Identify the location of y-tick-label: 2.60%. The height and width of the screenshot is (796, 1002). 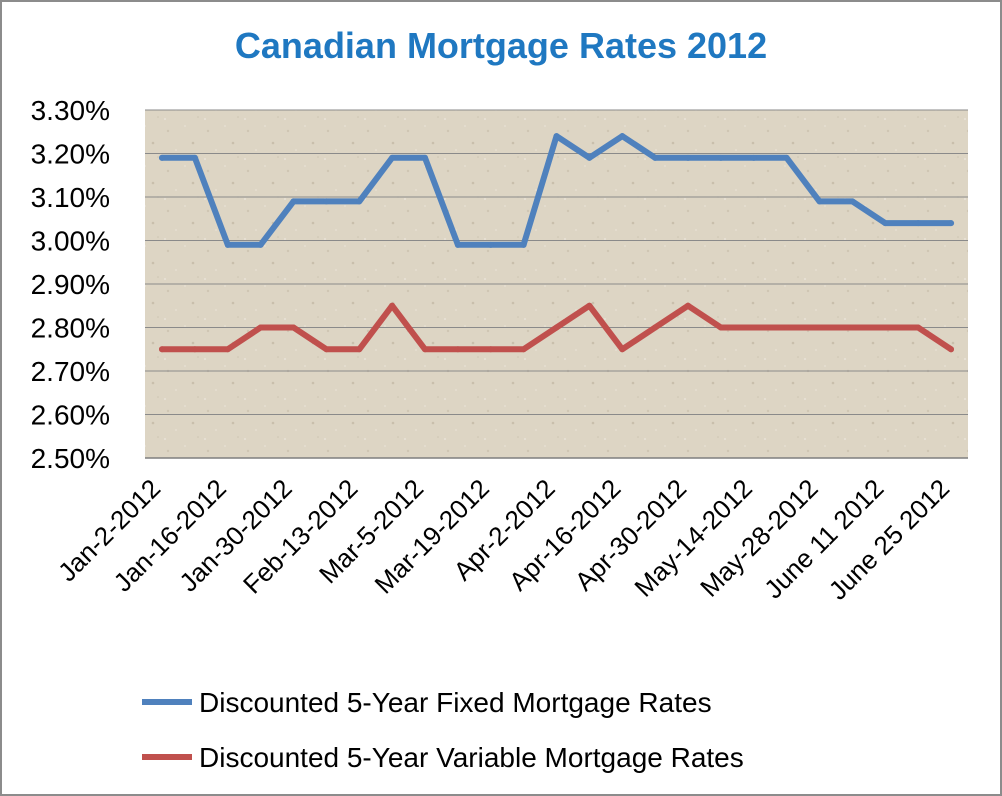
(70, 415).